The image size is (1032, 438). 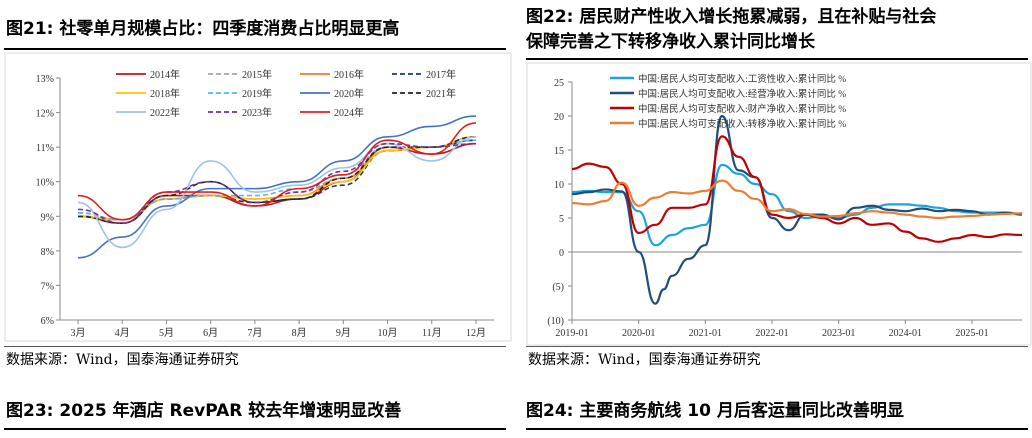 I want to click on figure-22-title-line1: 图22: 居民财产性收入增长拖累减弱，且在补贴与社会, so click(x=731, y=17).